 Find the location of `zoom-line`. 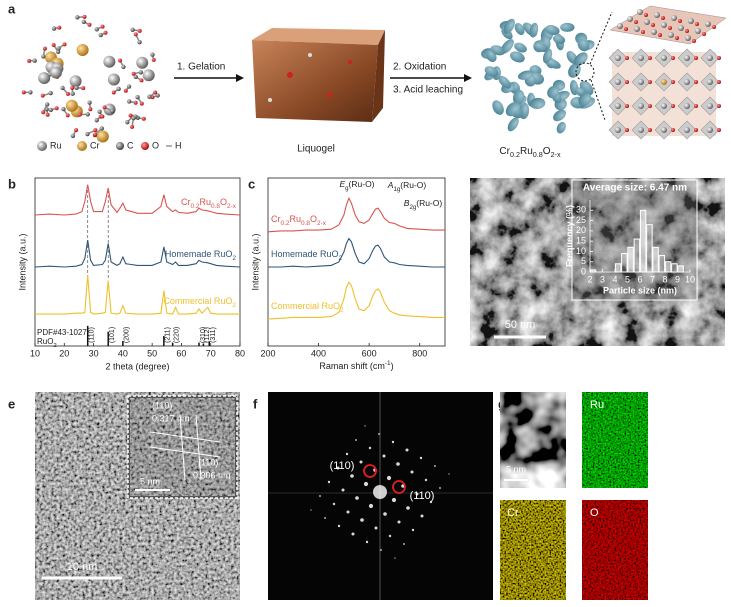

zoom-line is located at coordinates (598, 100).